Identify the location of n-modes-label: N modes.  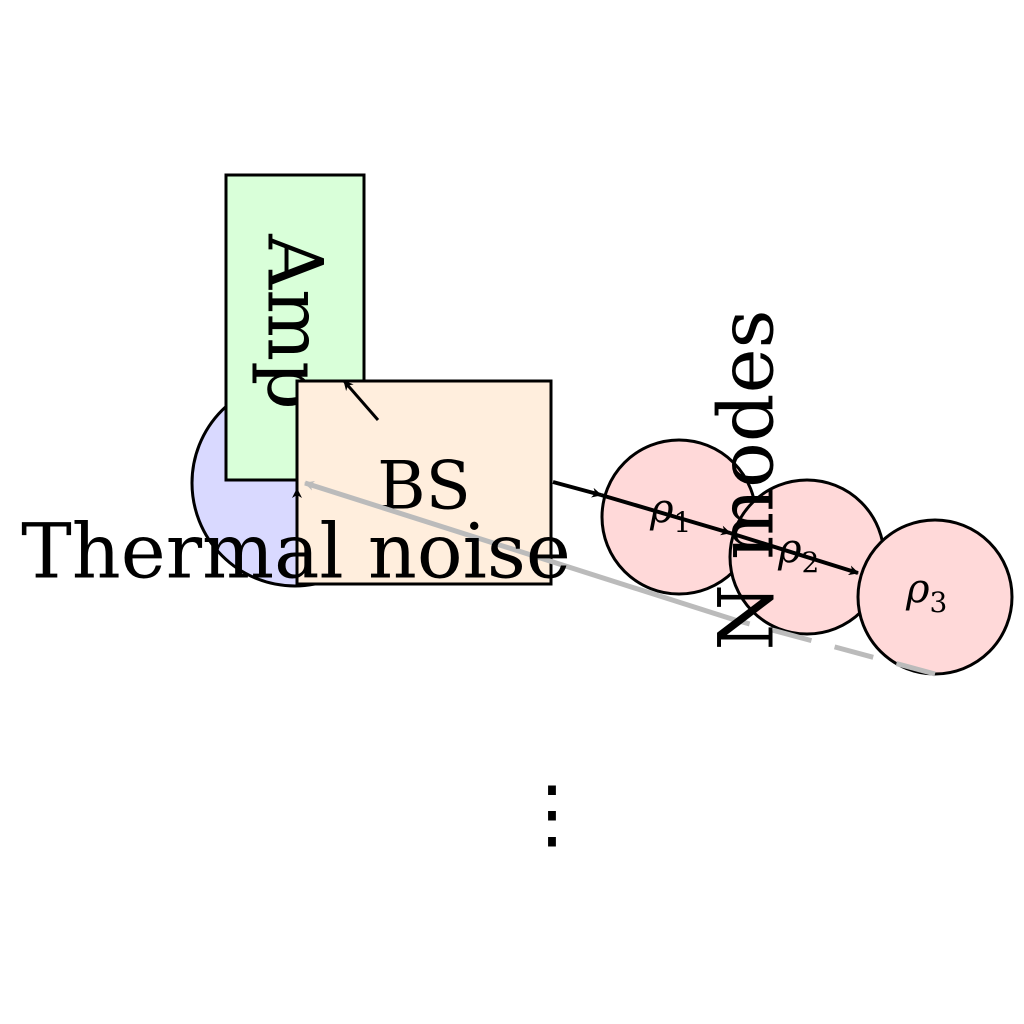
(746, 479).